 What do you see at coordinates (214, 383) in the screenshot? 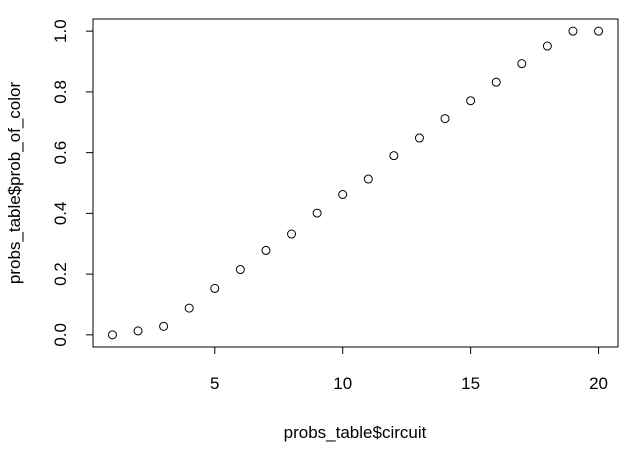
I see `x-tick-label: 5` at bounding box center [214, 383].